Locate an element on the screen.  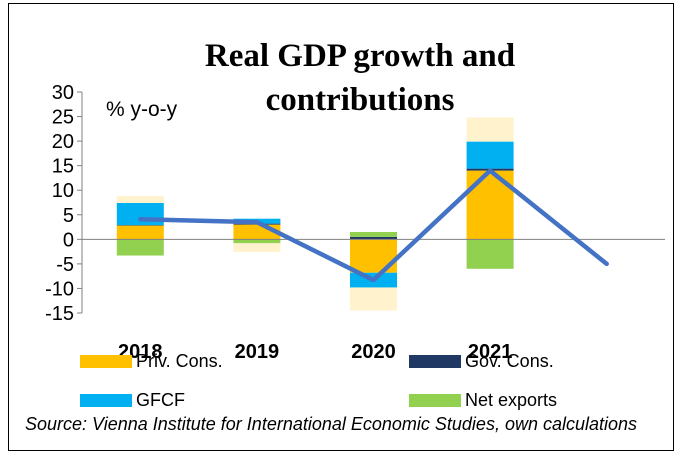
y-tick-label: 25 is located at coordinates (63, 118).